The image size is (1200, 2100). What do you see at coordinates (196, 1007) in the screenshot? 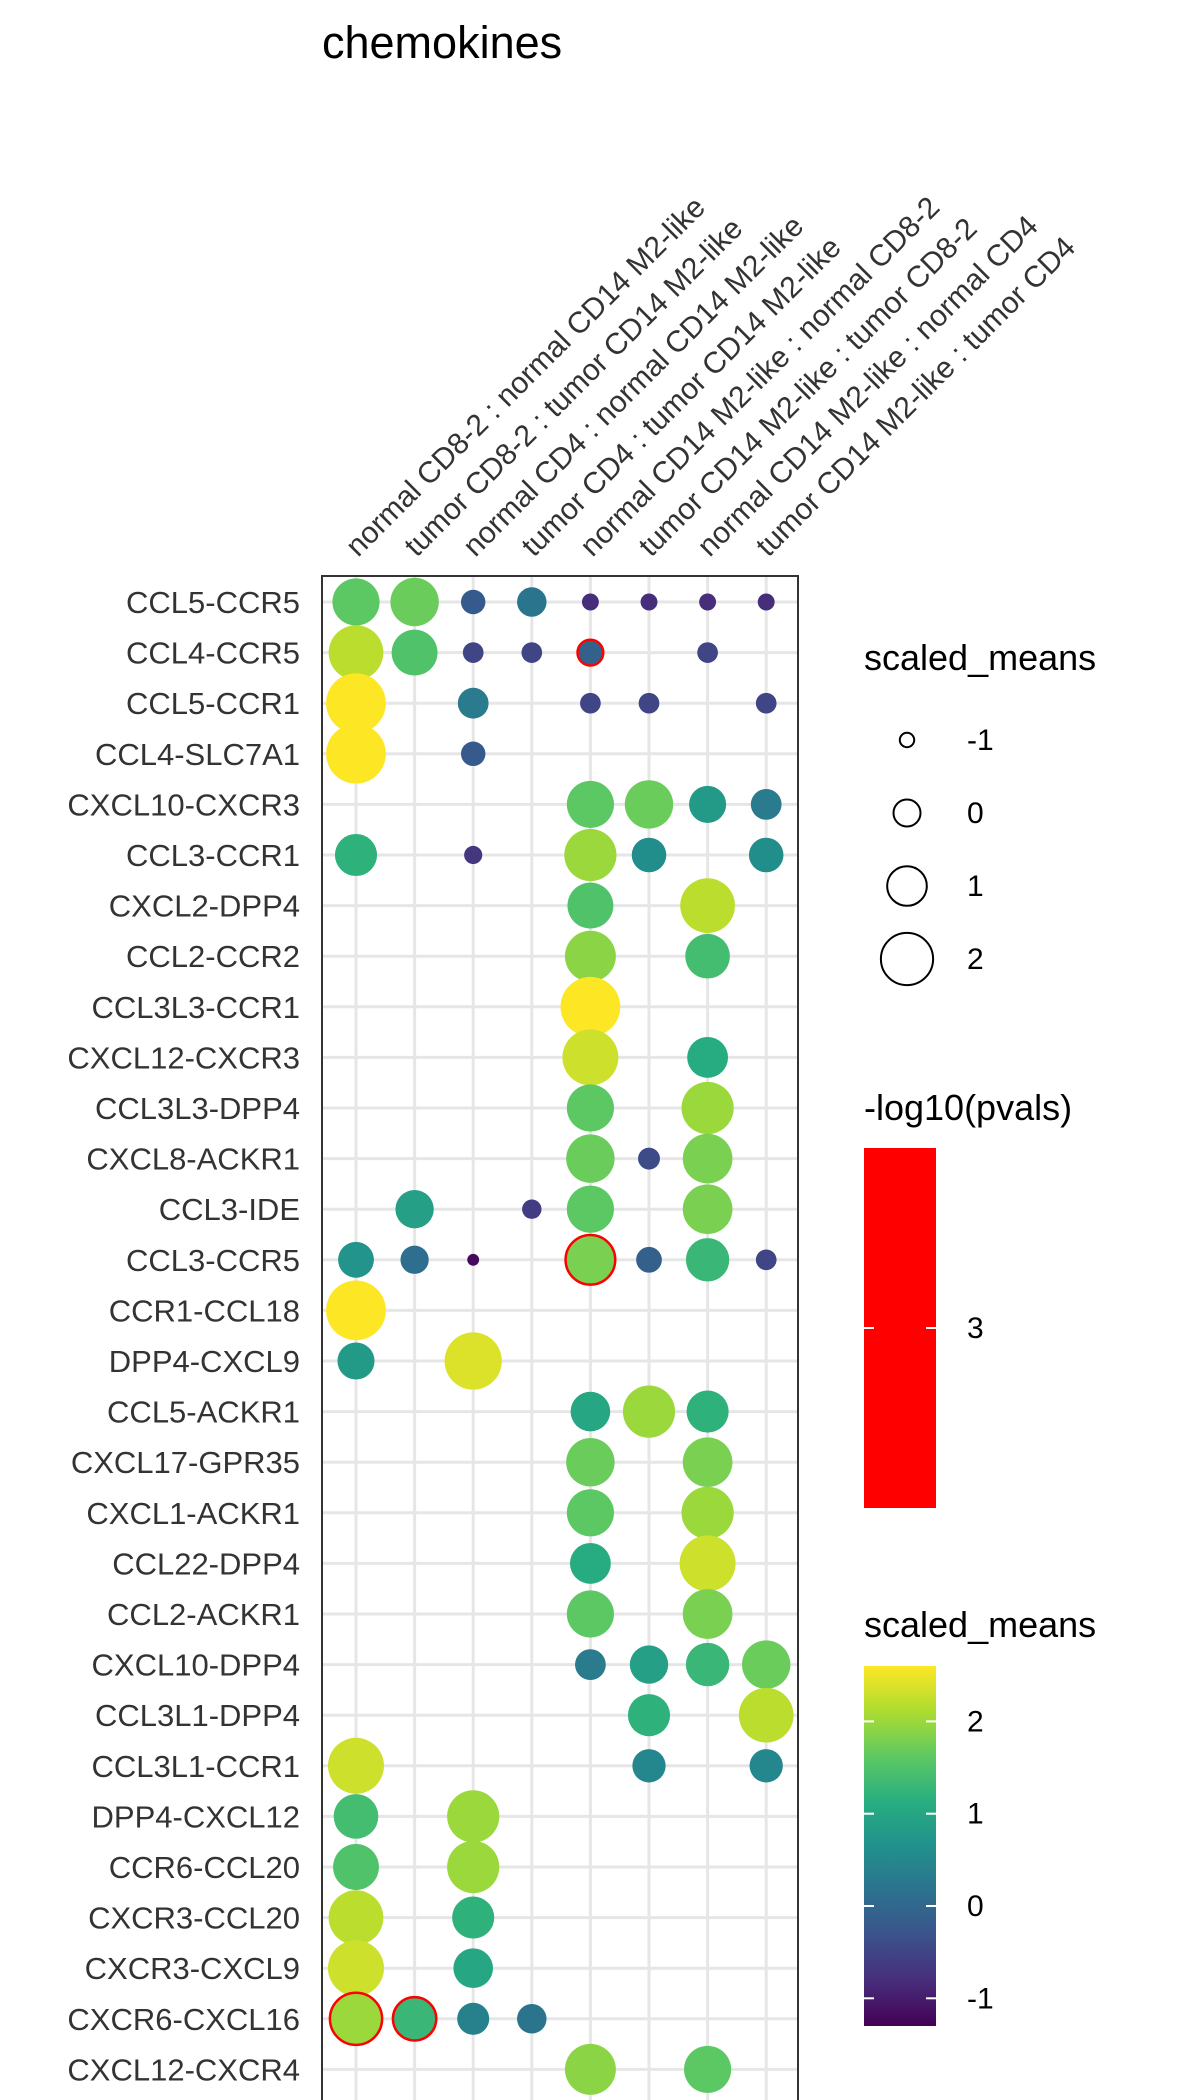
I see `y-tick-label: CCL3L3-CCR1` at bounding box center [196, 1007].